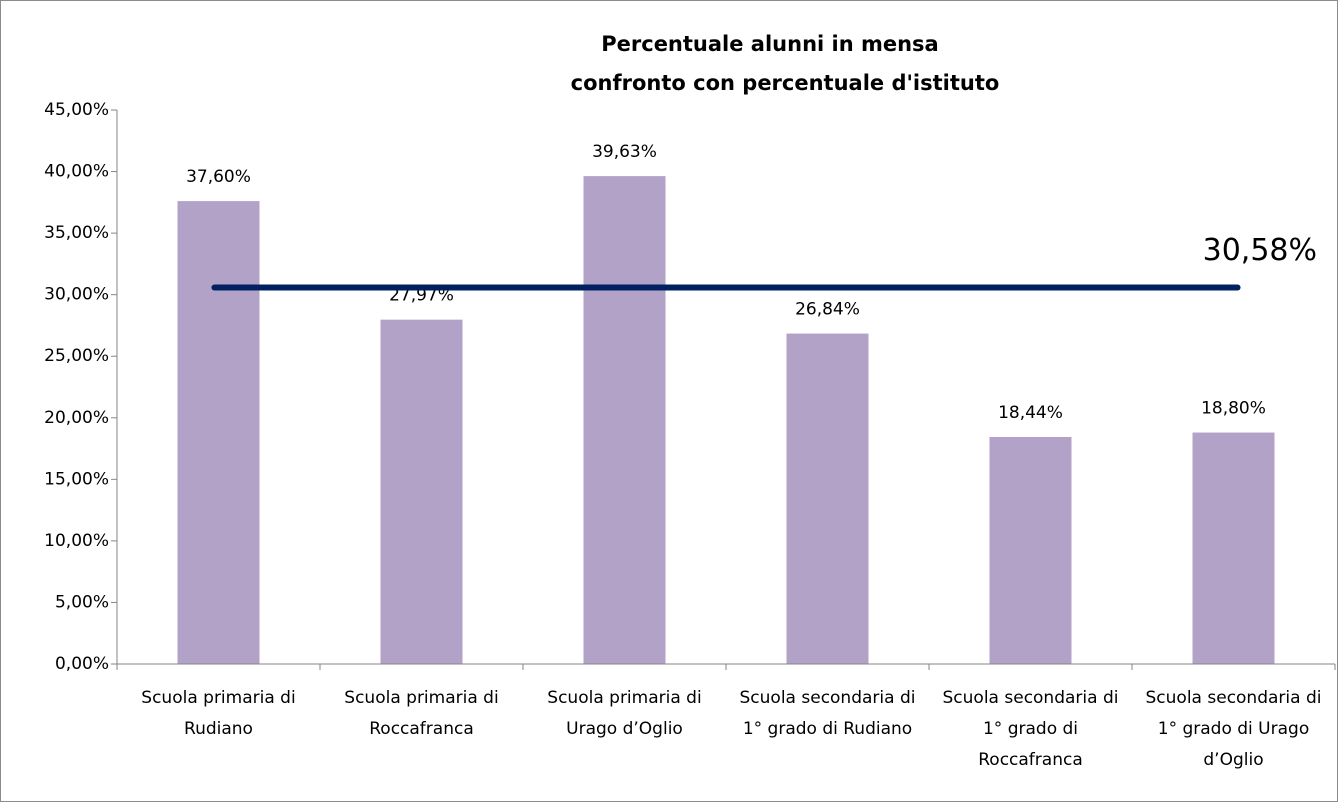  What do you see at coordinates (76, 172) in the screenshot?
I see `y-tick-label: 40,00%` at bounding box center [76, 172].